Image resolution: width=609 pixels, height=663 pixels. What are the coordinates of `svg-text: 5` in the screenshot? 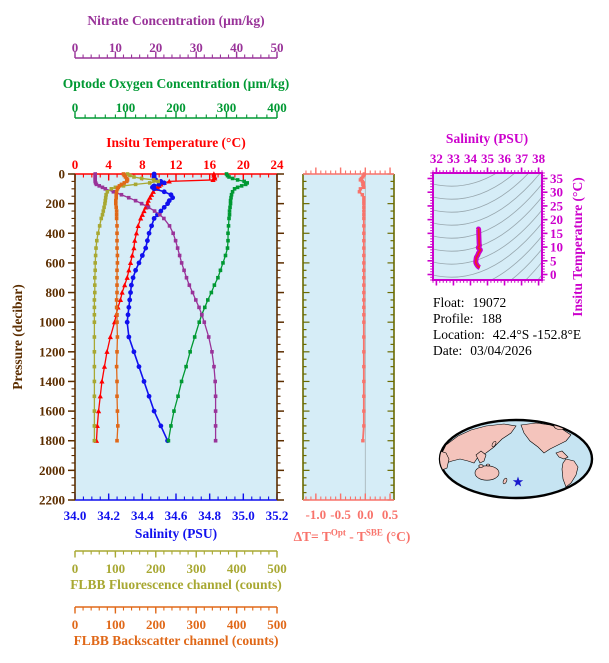 It's located at (553, 260).